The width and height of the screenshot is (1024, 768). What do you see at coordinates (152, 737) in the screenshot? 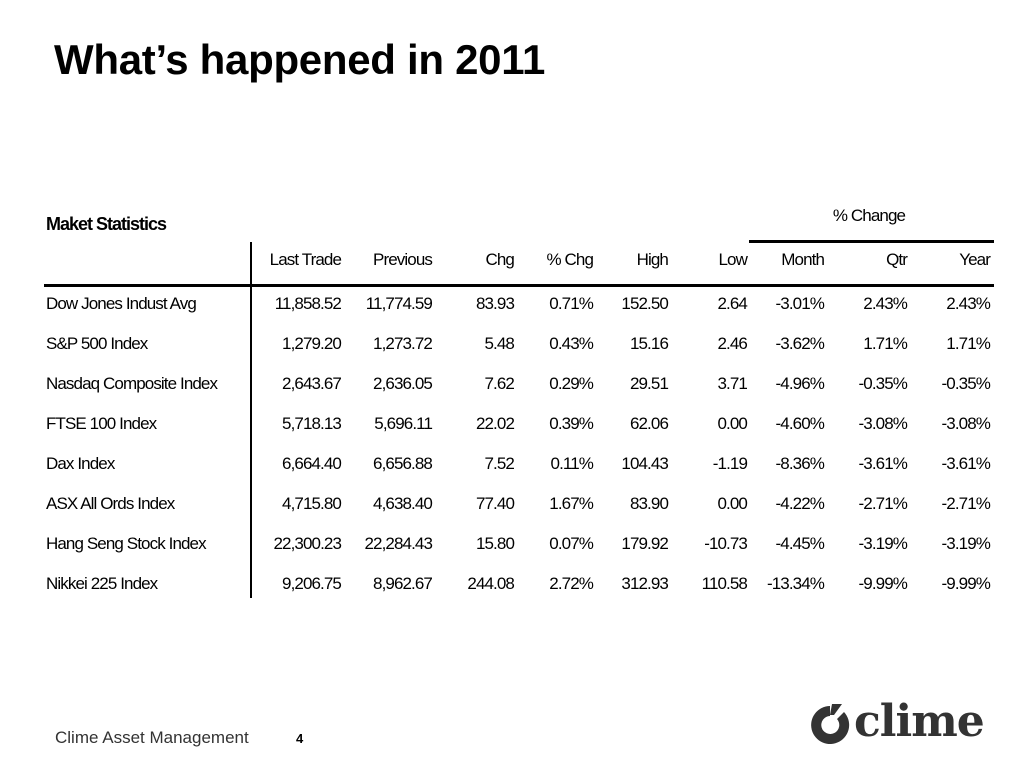
I see `footer-company-name: Clime Asset Management` at bounding box center [152, 737].